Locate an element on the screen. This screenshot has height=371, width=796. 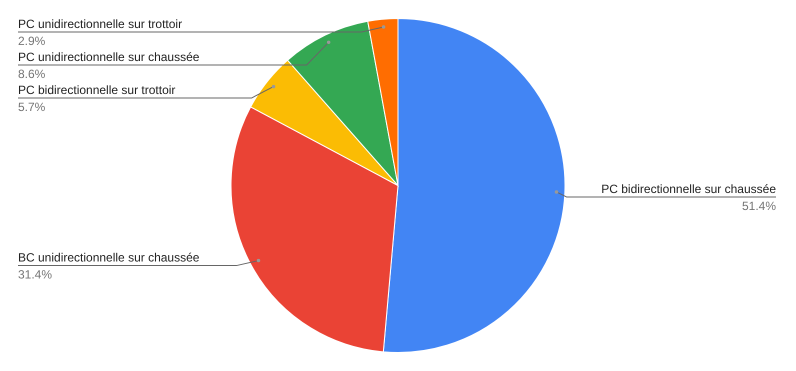
slice-label: PC bidirectionnelle sur chaussée is located at coordinates (688, 189).